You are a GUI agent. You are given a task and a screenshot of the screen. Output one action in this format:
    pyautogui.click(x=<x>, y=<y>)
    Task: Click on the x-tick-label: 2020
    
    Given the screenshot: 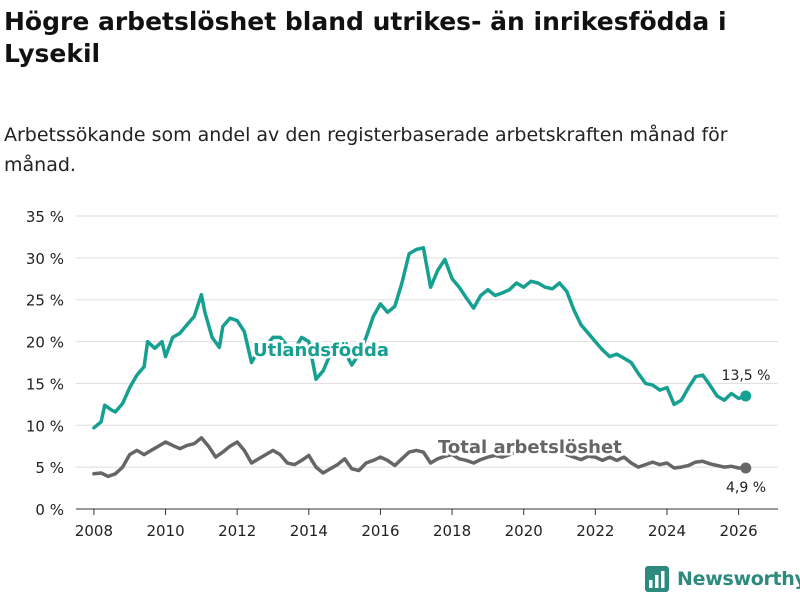 What is the action you would take?
    pyautogui.click(x=524, y=531)
    